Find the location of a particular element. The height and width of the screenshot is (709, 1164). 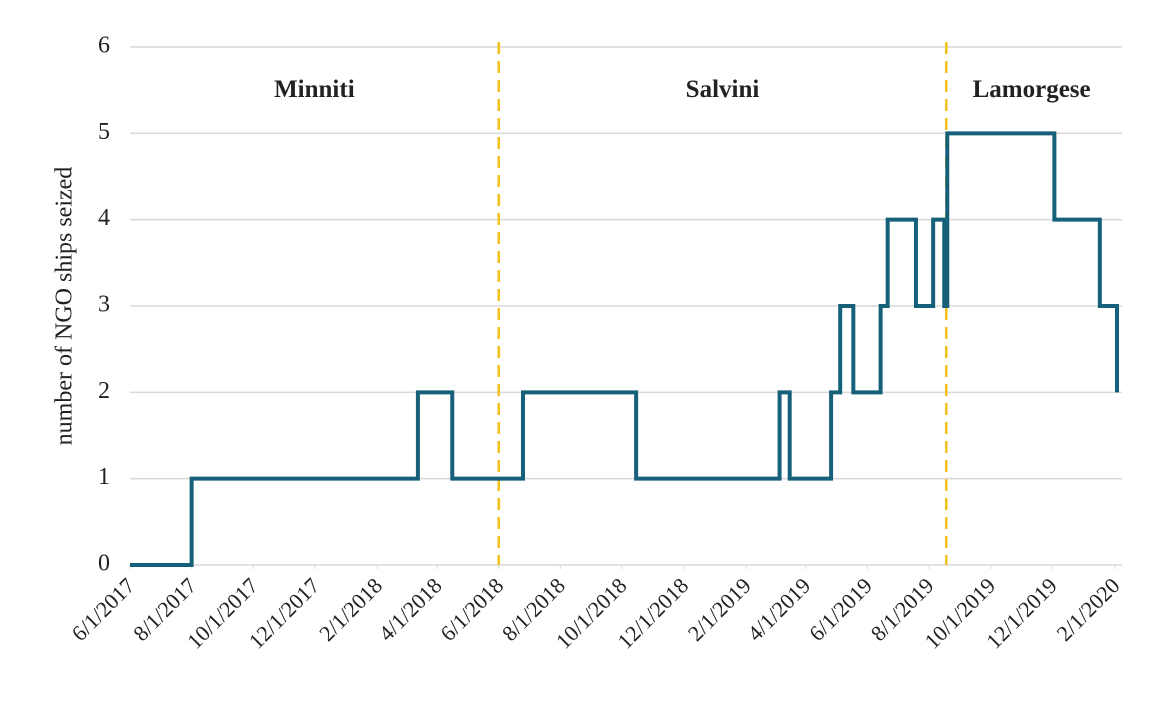

period-label: Minniti is located at coordinates (314, 89).